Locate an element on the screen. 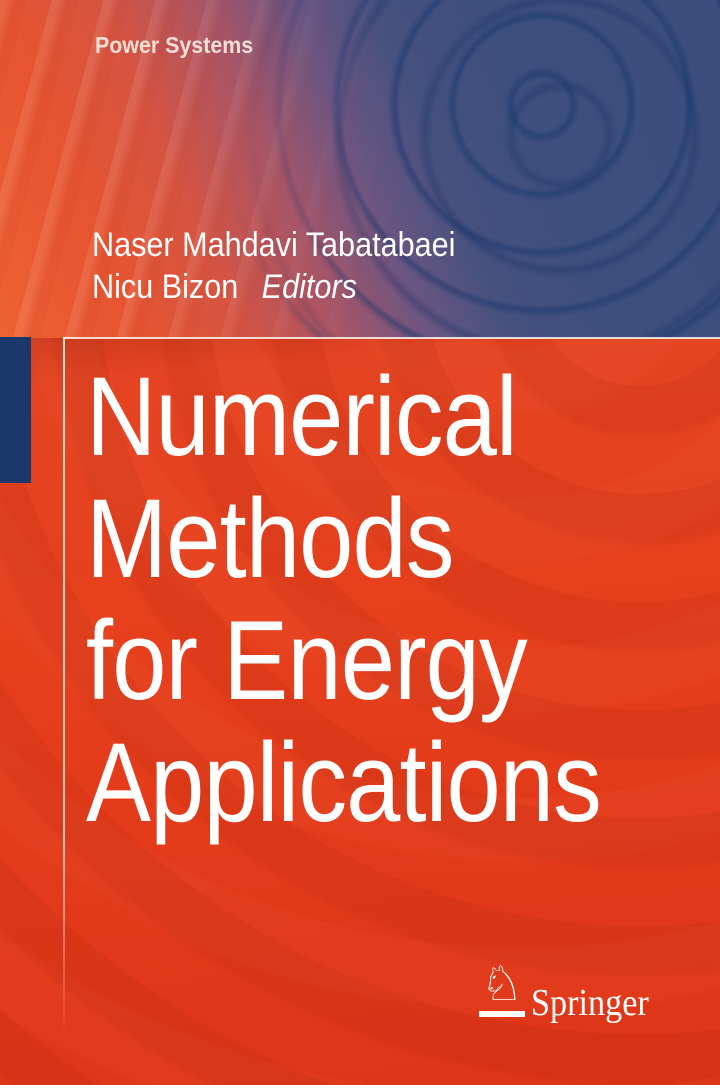  editors-label: Editors is located at coordinates (309, 287).